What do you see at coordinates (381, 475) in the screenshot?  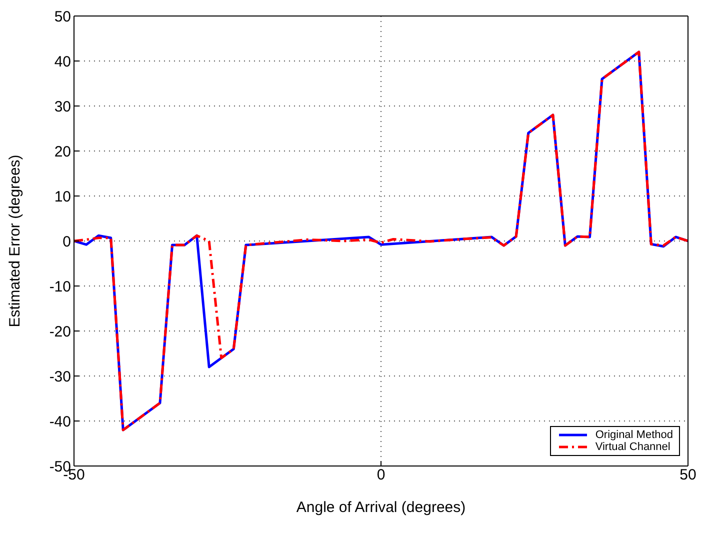 I see `x-tick-label: 0` at bounding box center [381, 475].